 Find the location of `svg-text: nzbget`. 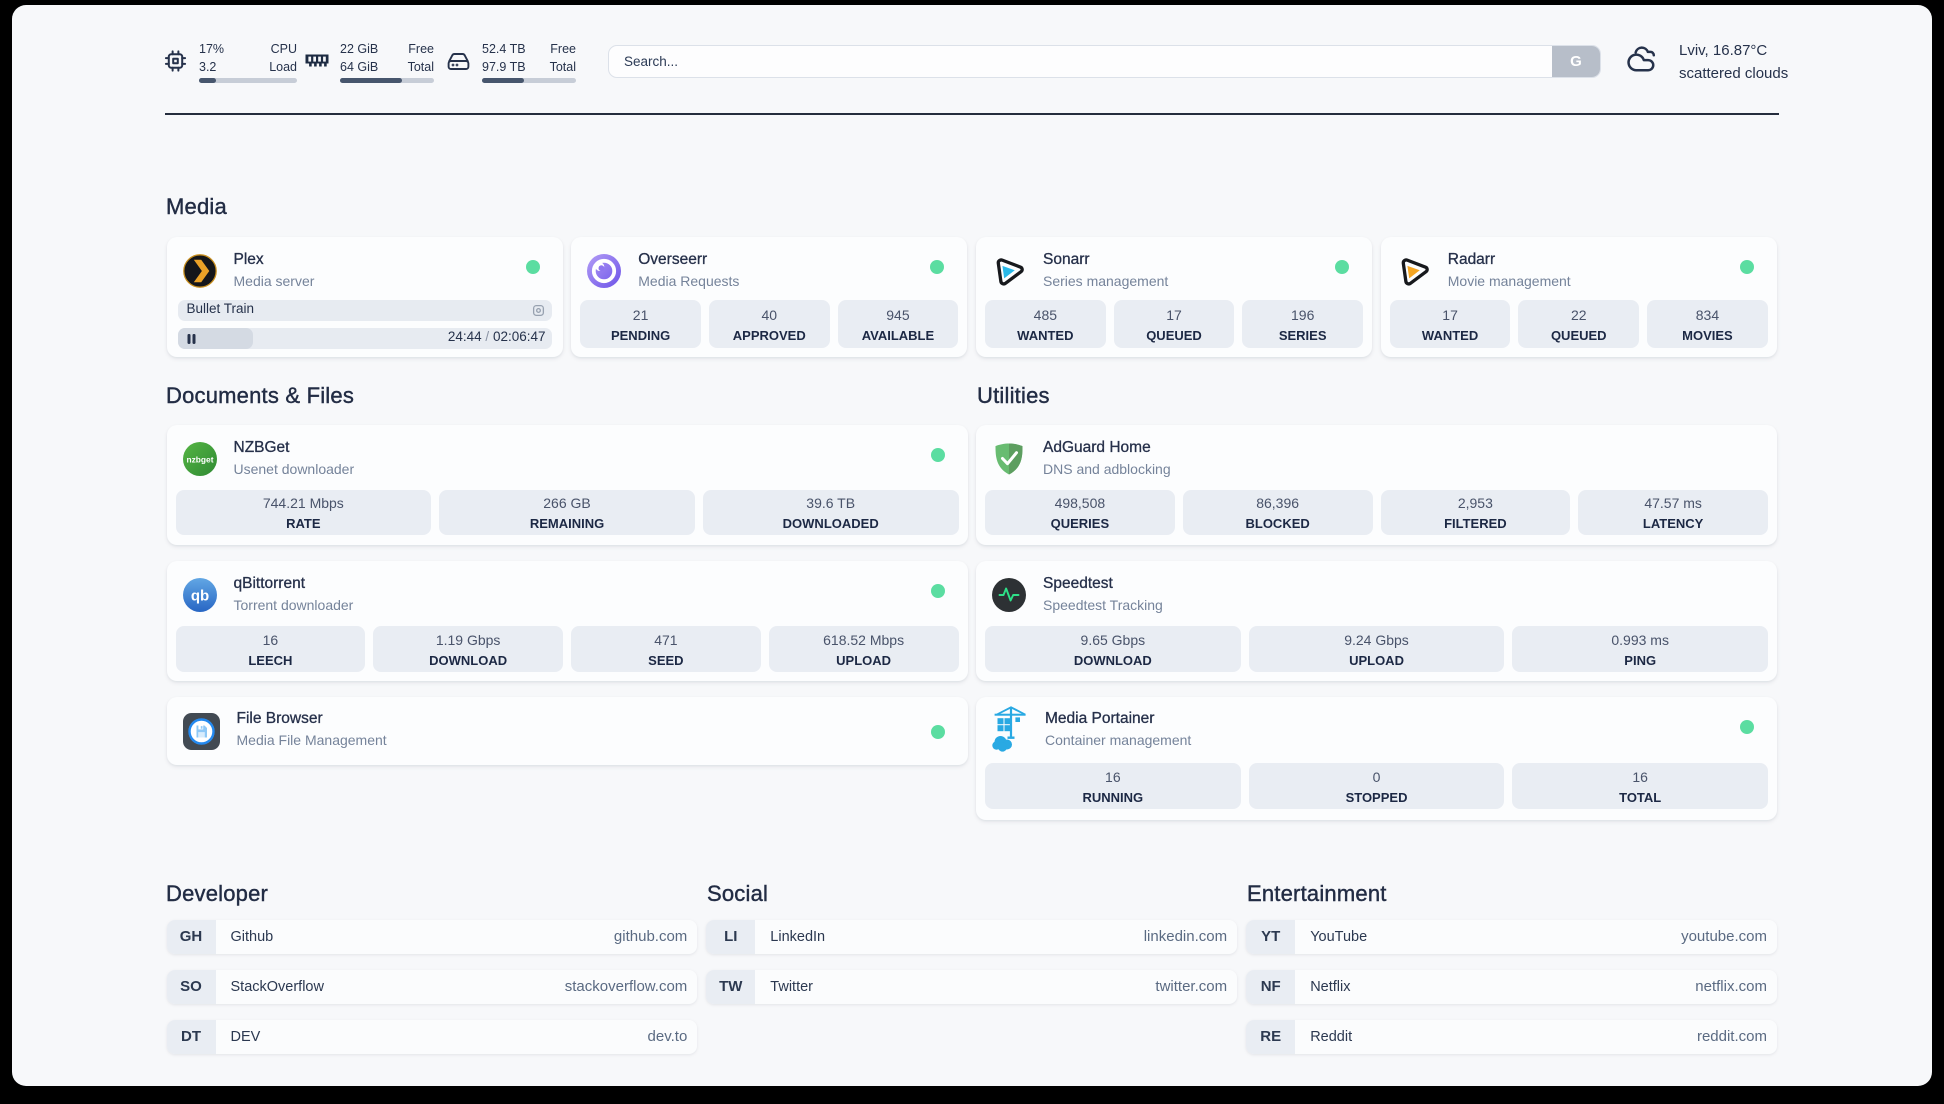

svg-text: nzbget is located at coordinates (199, 459).